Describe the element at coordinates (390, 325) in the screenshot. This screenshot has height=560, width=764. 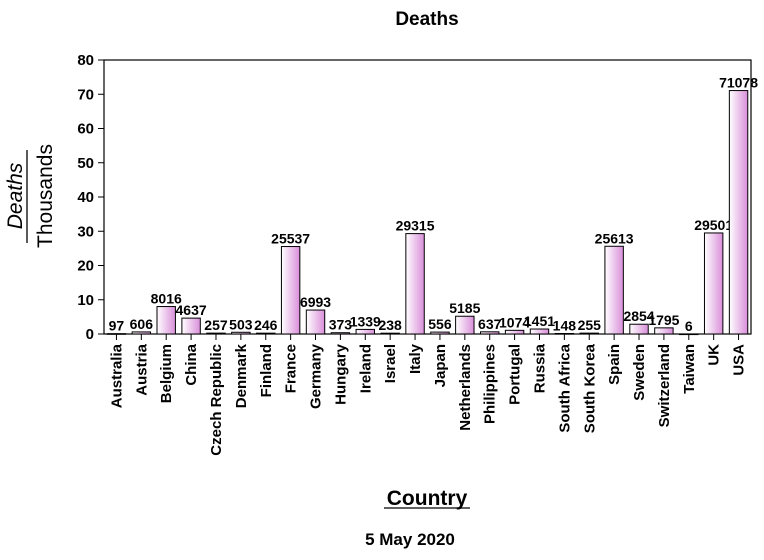
I see `data-label: 238` at that location.